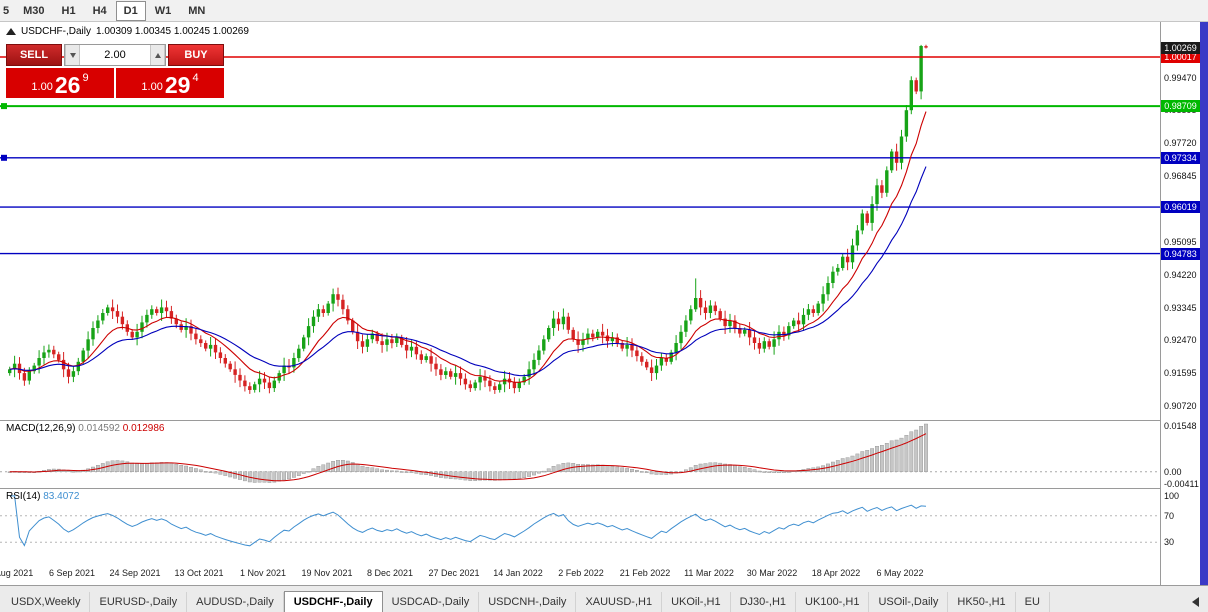  Describe the element at coordinates (696, 602) in the screenshot. I see `chart-tab-ukoil-h1: UKOil-,H1` at that location.